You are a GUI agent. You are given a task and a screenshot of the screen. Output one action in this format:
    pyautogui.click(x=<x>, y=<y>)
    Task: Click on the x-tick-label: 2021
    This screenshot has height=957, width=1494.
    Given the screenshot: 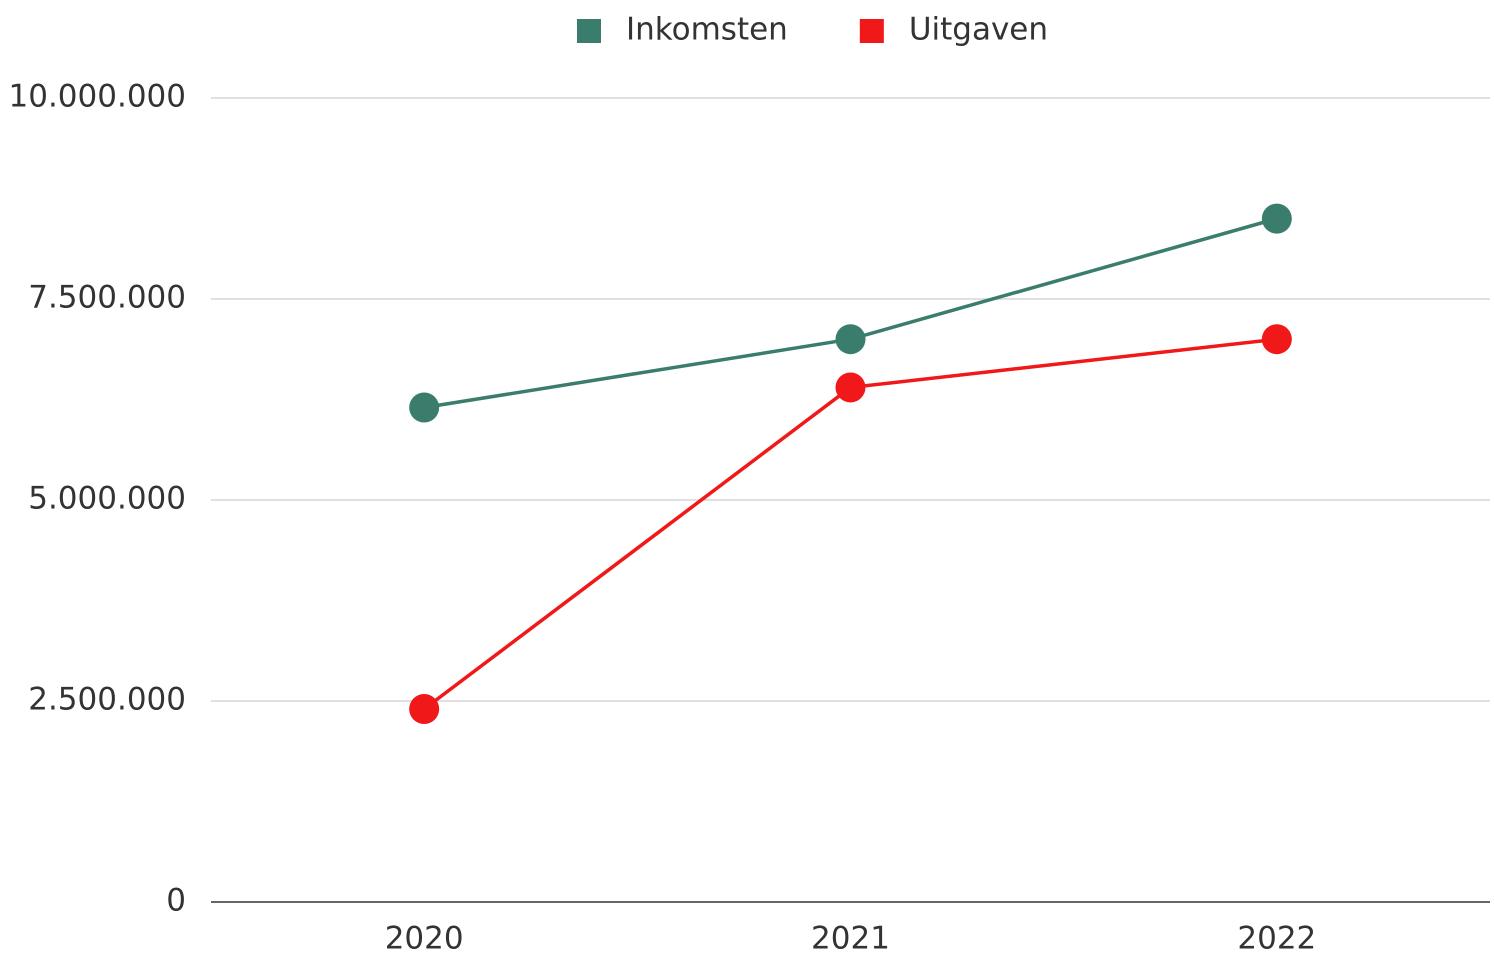 What is the action you would take?
    pyautogui.click(x=850, y=939)
    